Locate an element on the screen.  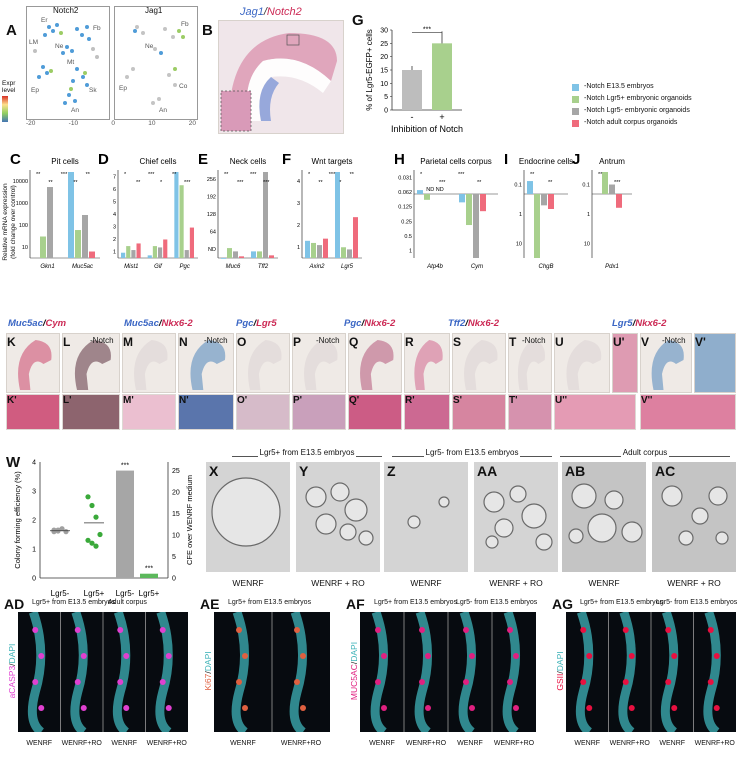
panel-label-Up: U' is located at coordinates (619, 342).